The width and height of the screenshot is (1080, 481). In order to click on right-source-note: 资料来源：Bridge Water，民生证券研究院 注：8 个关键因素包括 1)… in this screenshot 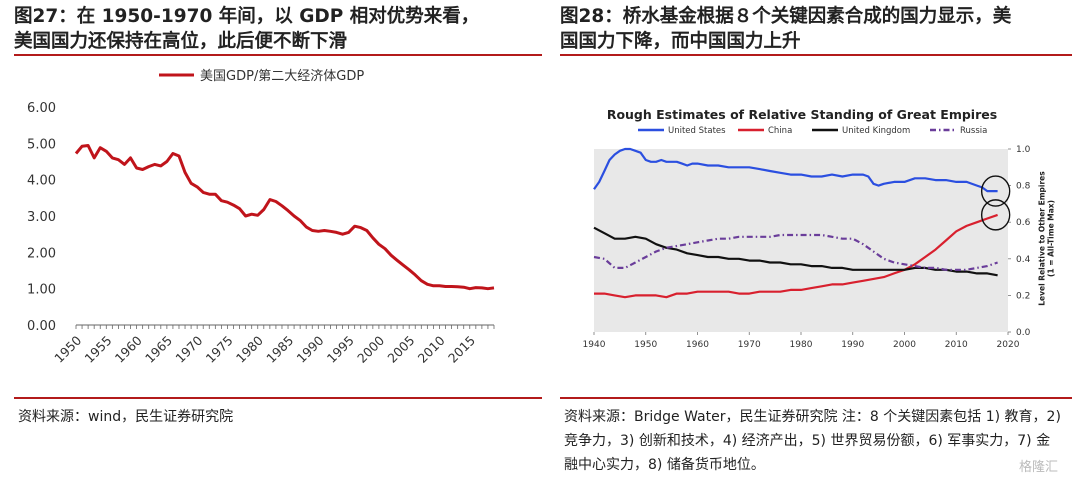, I will do `click(812, 441)`.